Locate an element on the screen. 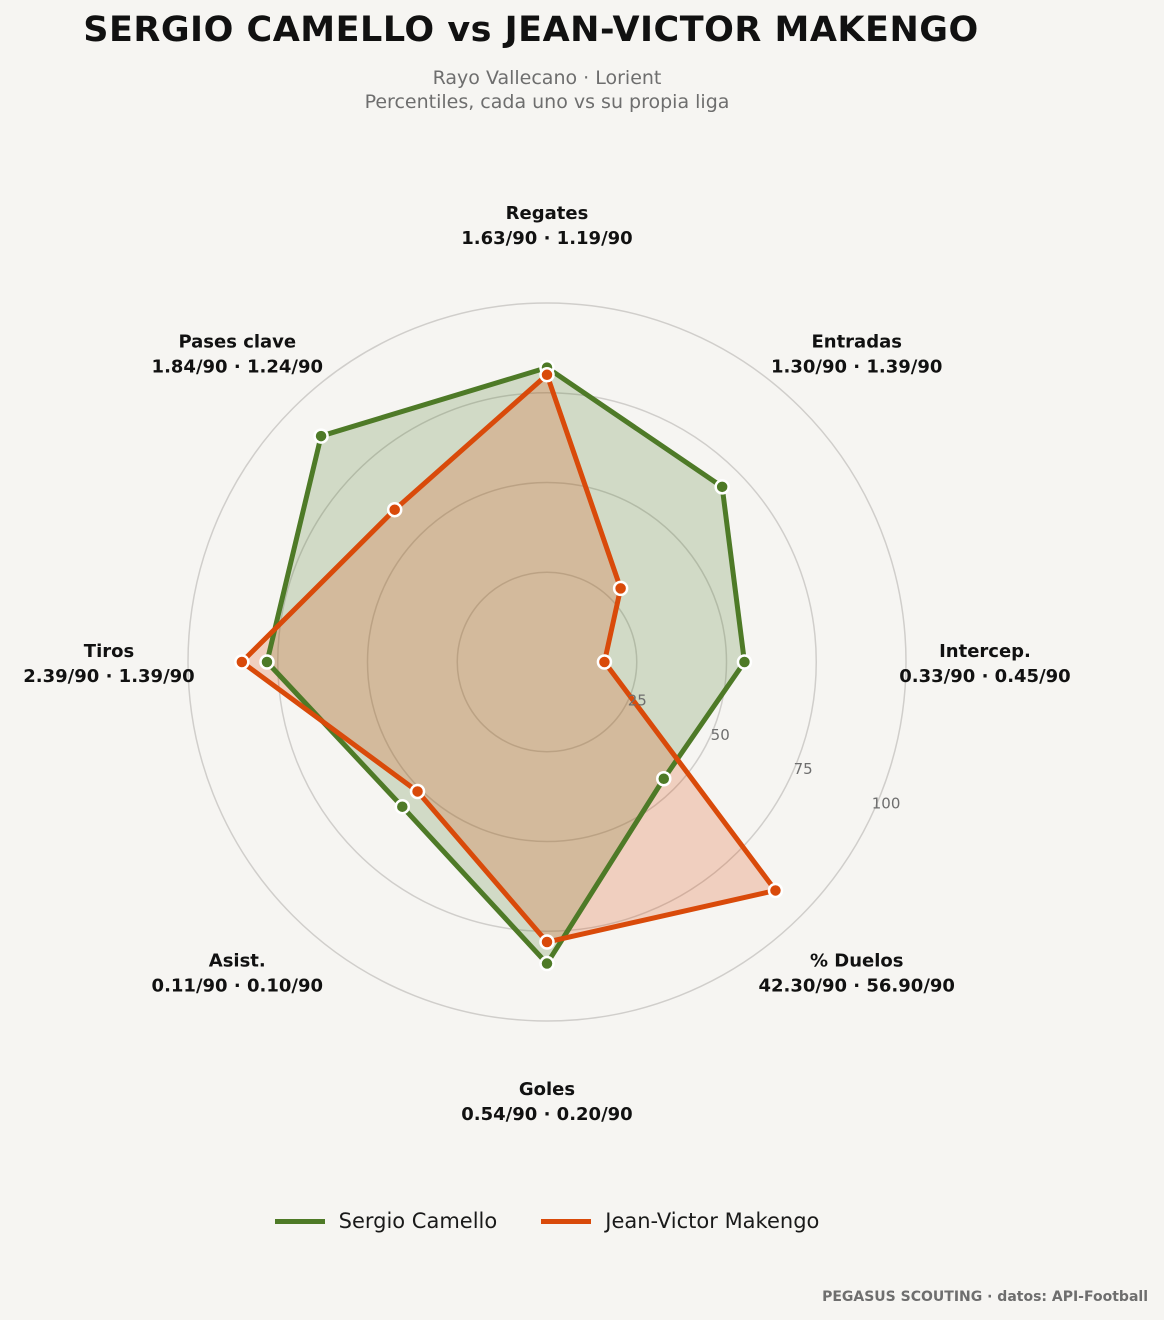  legend: Sergio Camello Jean-Victor Makengo is located at coordinates (547, 1221).